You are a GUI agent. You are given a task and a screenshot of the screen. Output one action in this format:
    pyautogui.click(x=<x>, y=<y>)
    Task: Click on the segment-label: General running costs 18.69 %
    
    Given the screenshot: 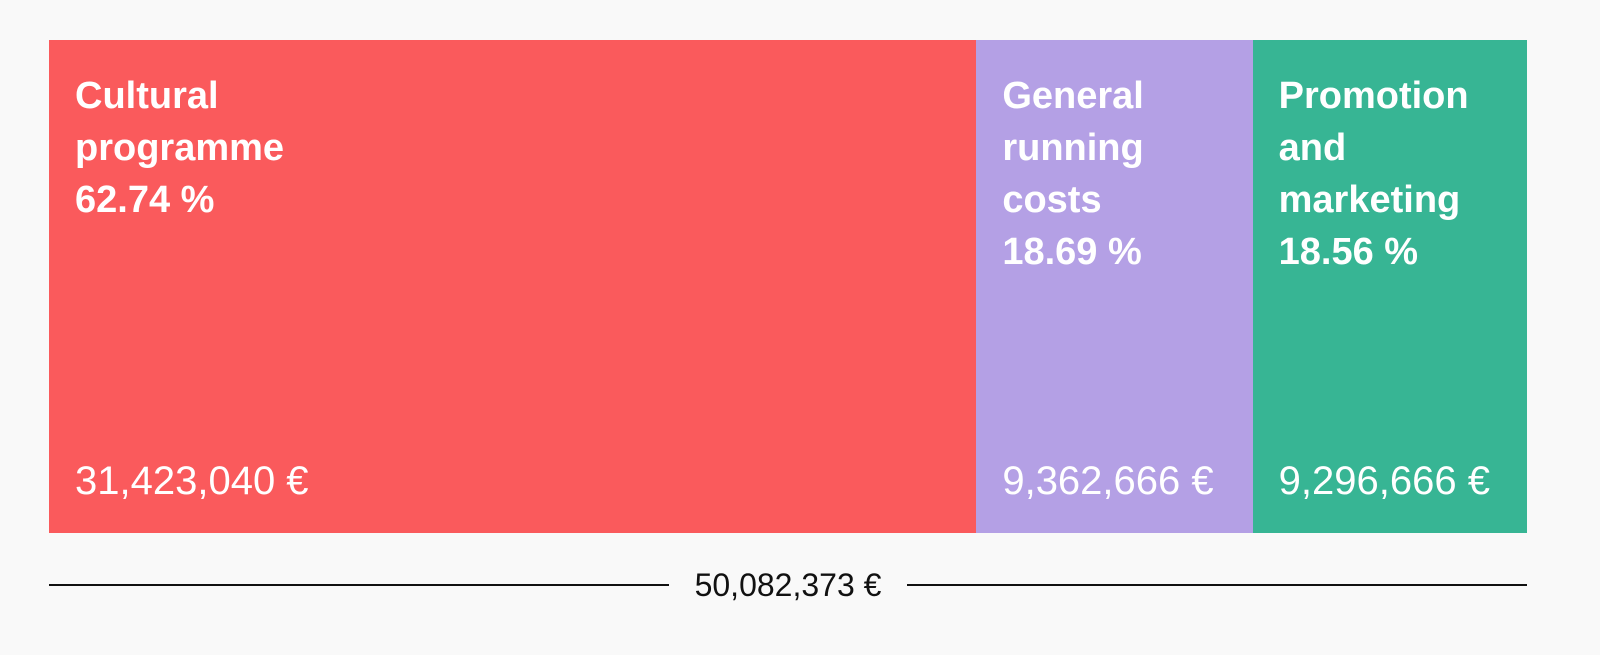 What is the action you would take?
    pyautogui.click(x=1122, y=174)
    